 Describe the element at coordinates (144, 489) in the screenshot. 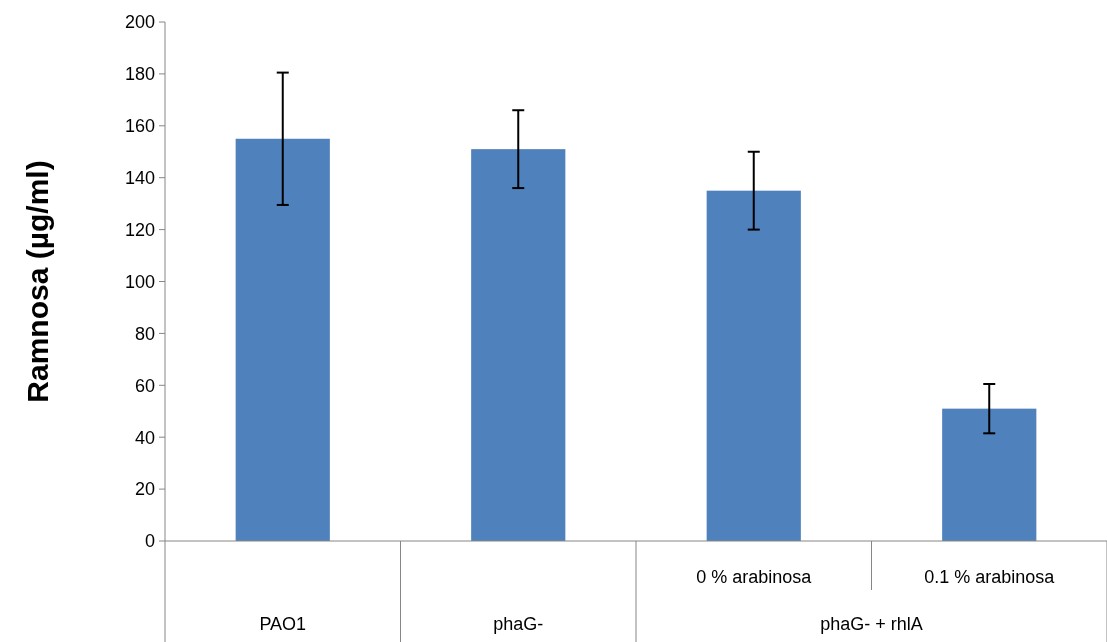

I see `y-tick-label: 20` at that location.